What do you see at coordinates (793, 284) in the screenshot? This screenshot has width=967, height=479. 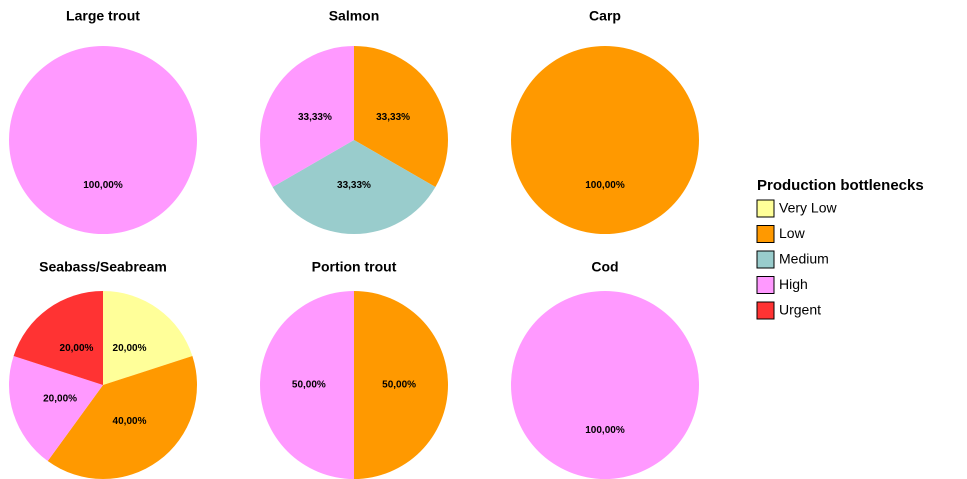 I see `legend-label: High` at bounding box center [793, 284].